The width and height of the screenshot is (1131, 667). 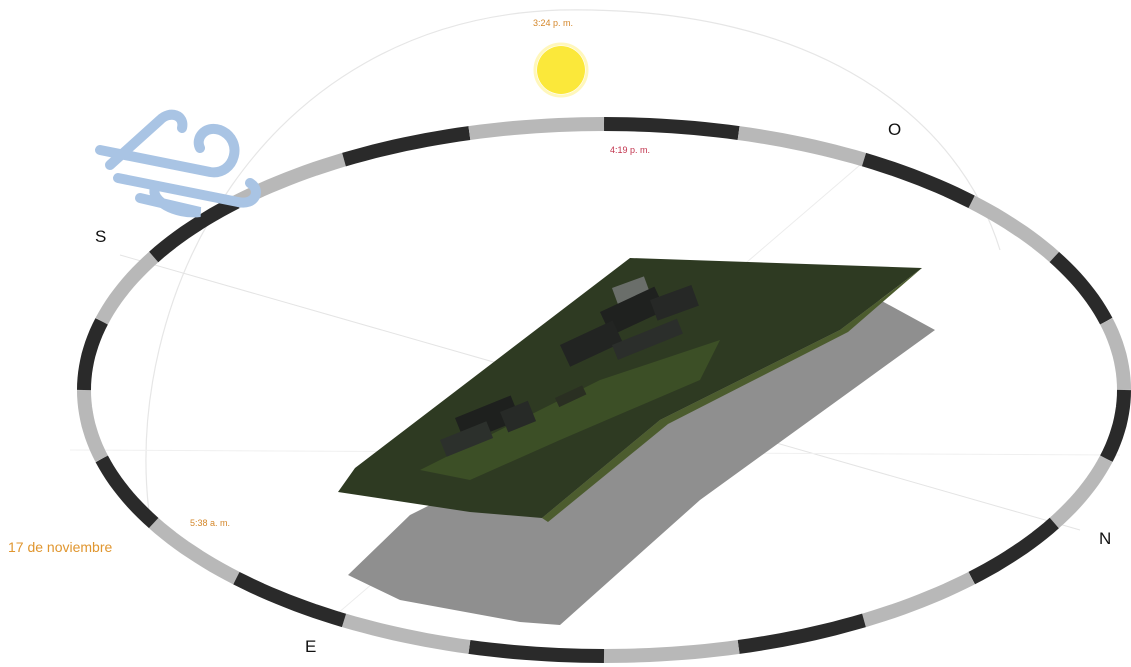 What do you see at coordinates (570, 410) in the screenshot?
I see `terrain-field` at bounding box center [570, 410].